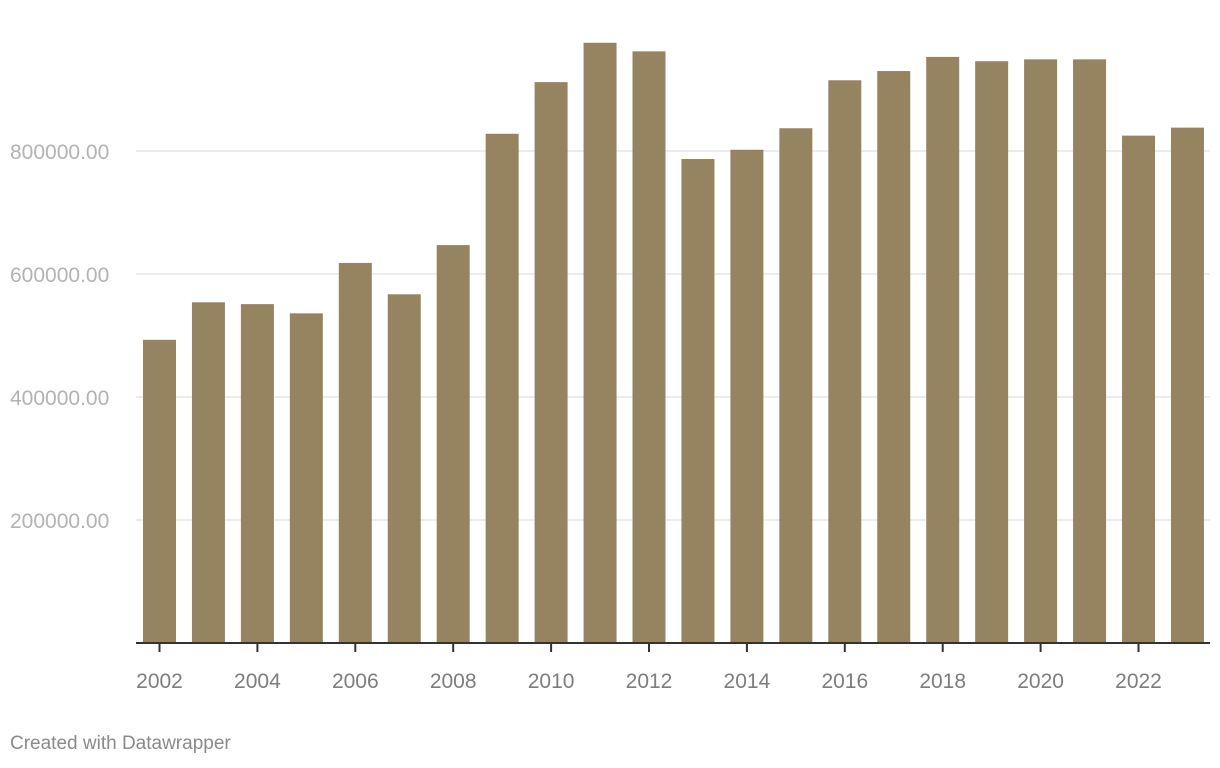 This screenshot has height=768, width=1220. Describe the element at coordinates (698, 401) in the screenshot. I see `bar-2013` at that location.